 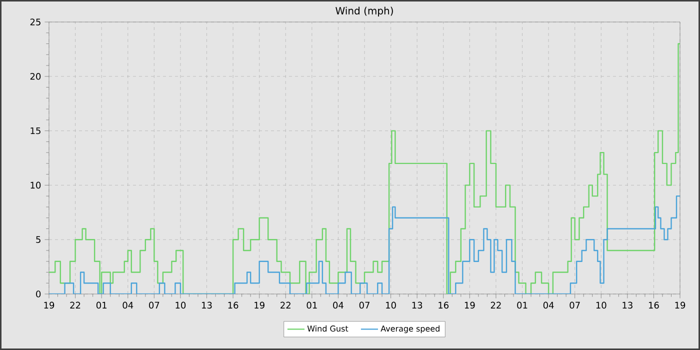 What do you see at coordinates (35, 130) in the screenshot?
I see `y-tick-label: 15` at bounding box center [35, 130].